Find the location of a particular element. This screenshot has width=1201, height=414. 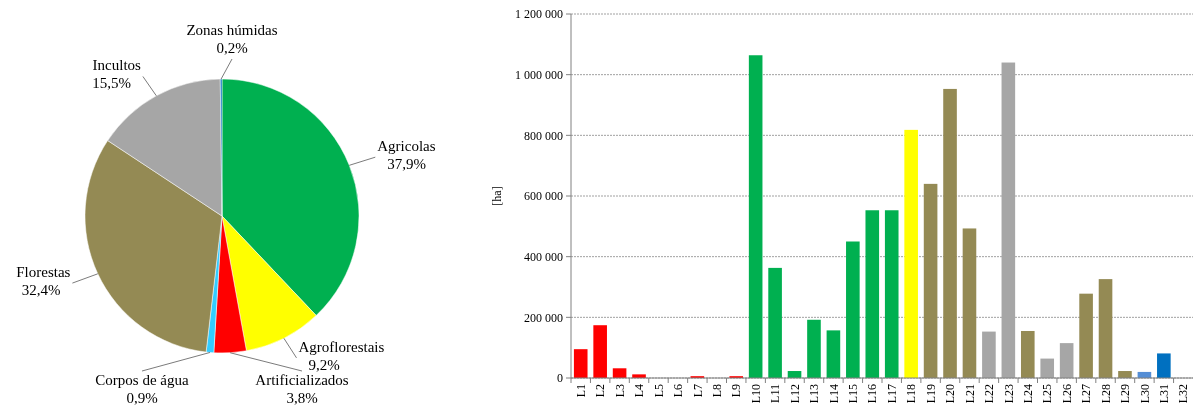

slice-label: Agroflorestais is located at coordinates (341, 346).